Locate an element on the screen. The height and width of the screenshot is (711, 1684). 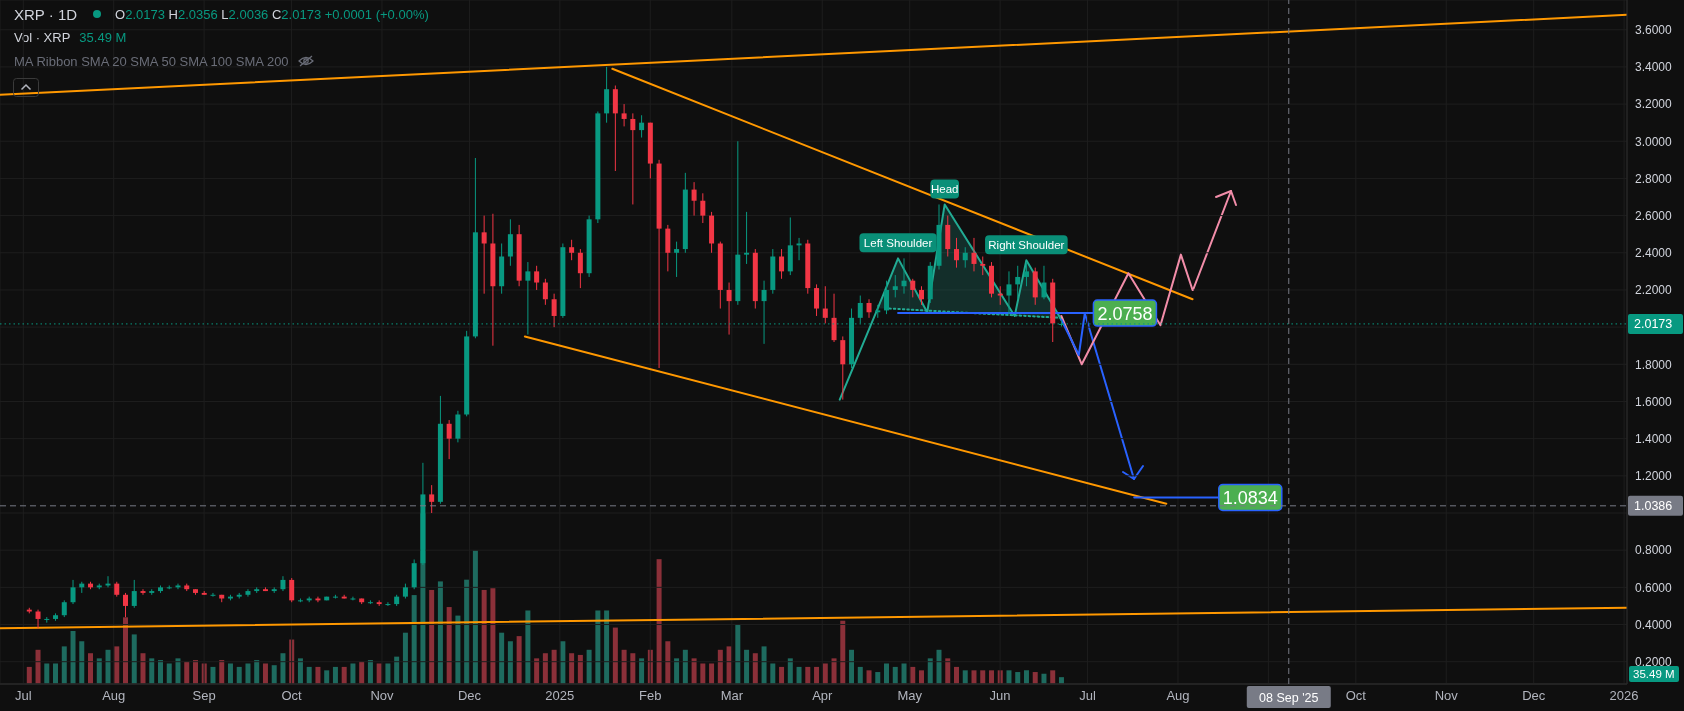
annotation: 35.49 M is located at coordinates (103, 37).